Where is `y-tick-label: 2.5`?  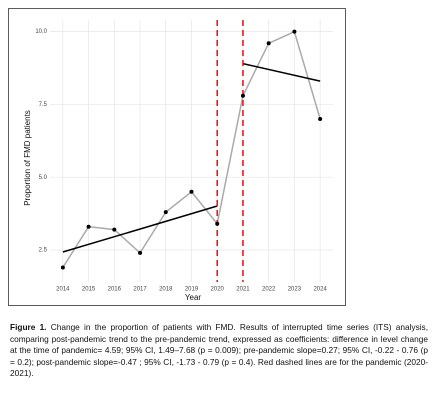 y-tick-label: 2.5 is located at coordinates (43, 251).